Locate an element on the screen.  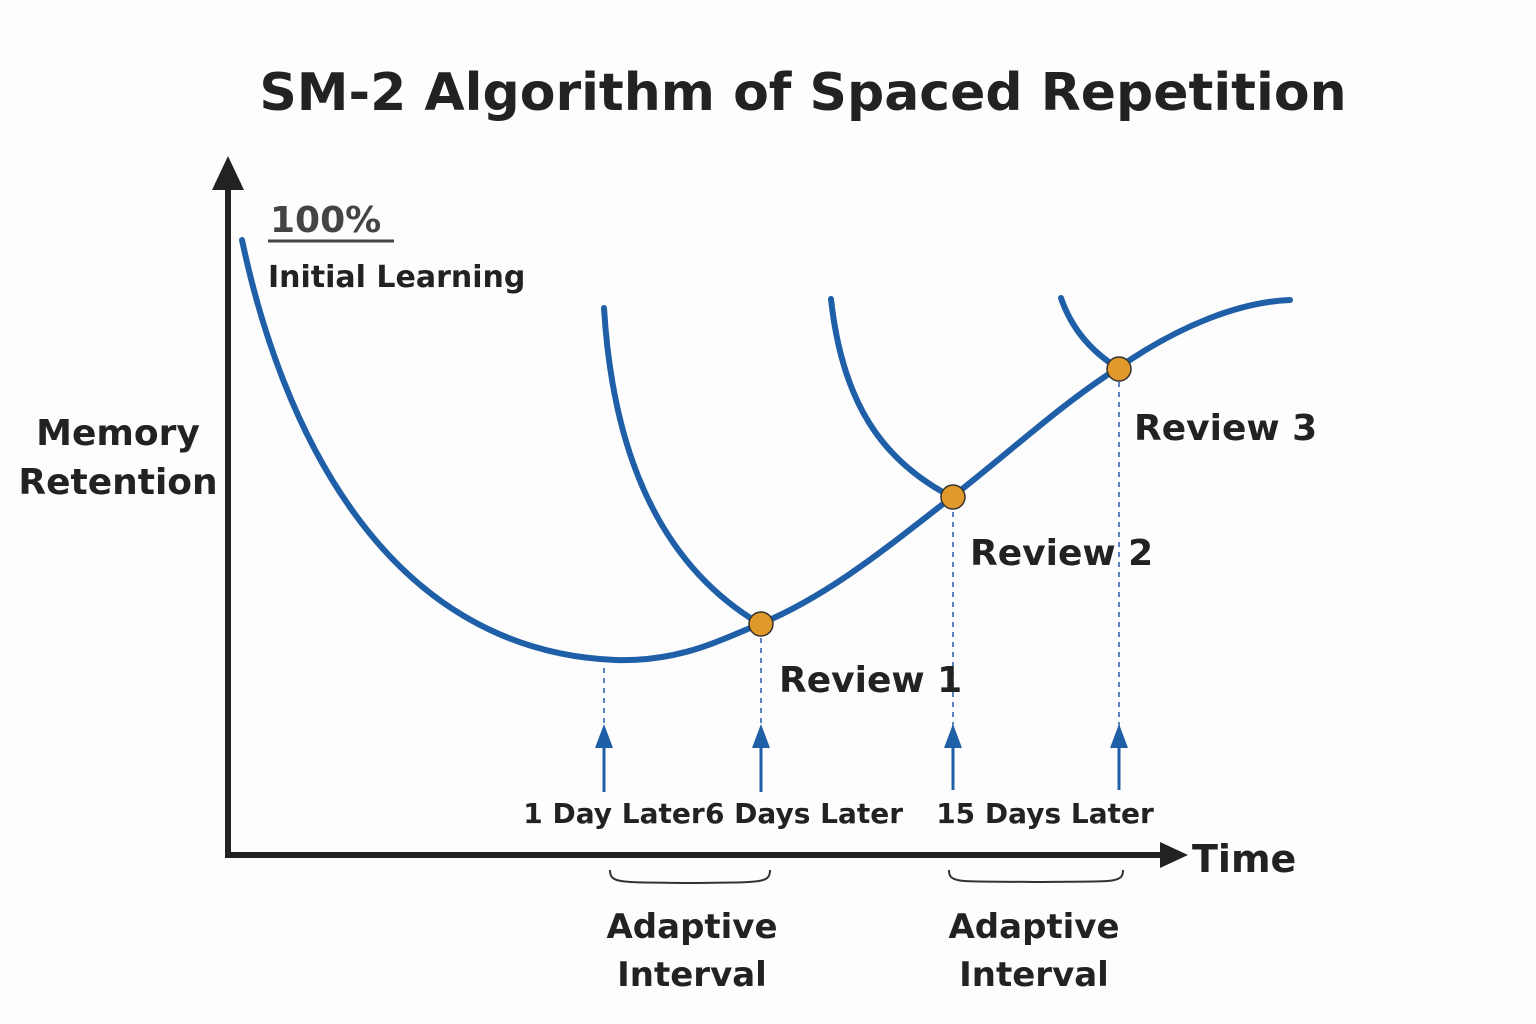
y-axis-arrow-icon is located at coordinates (228, 173).